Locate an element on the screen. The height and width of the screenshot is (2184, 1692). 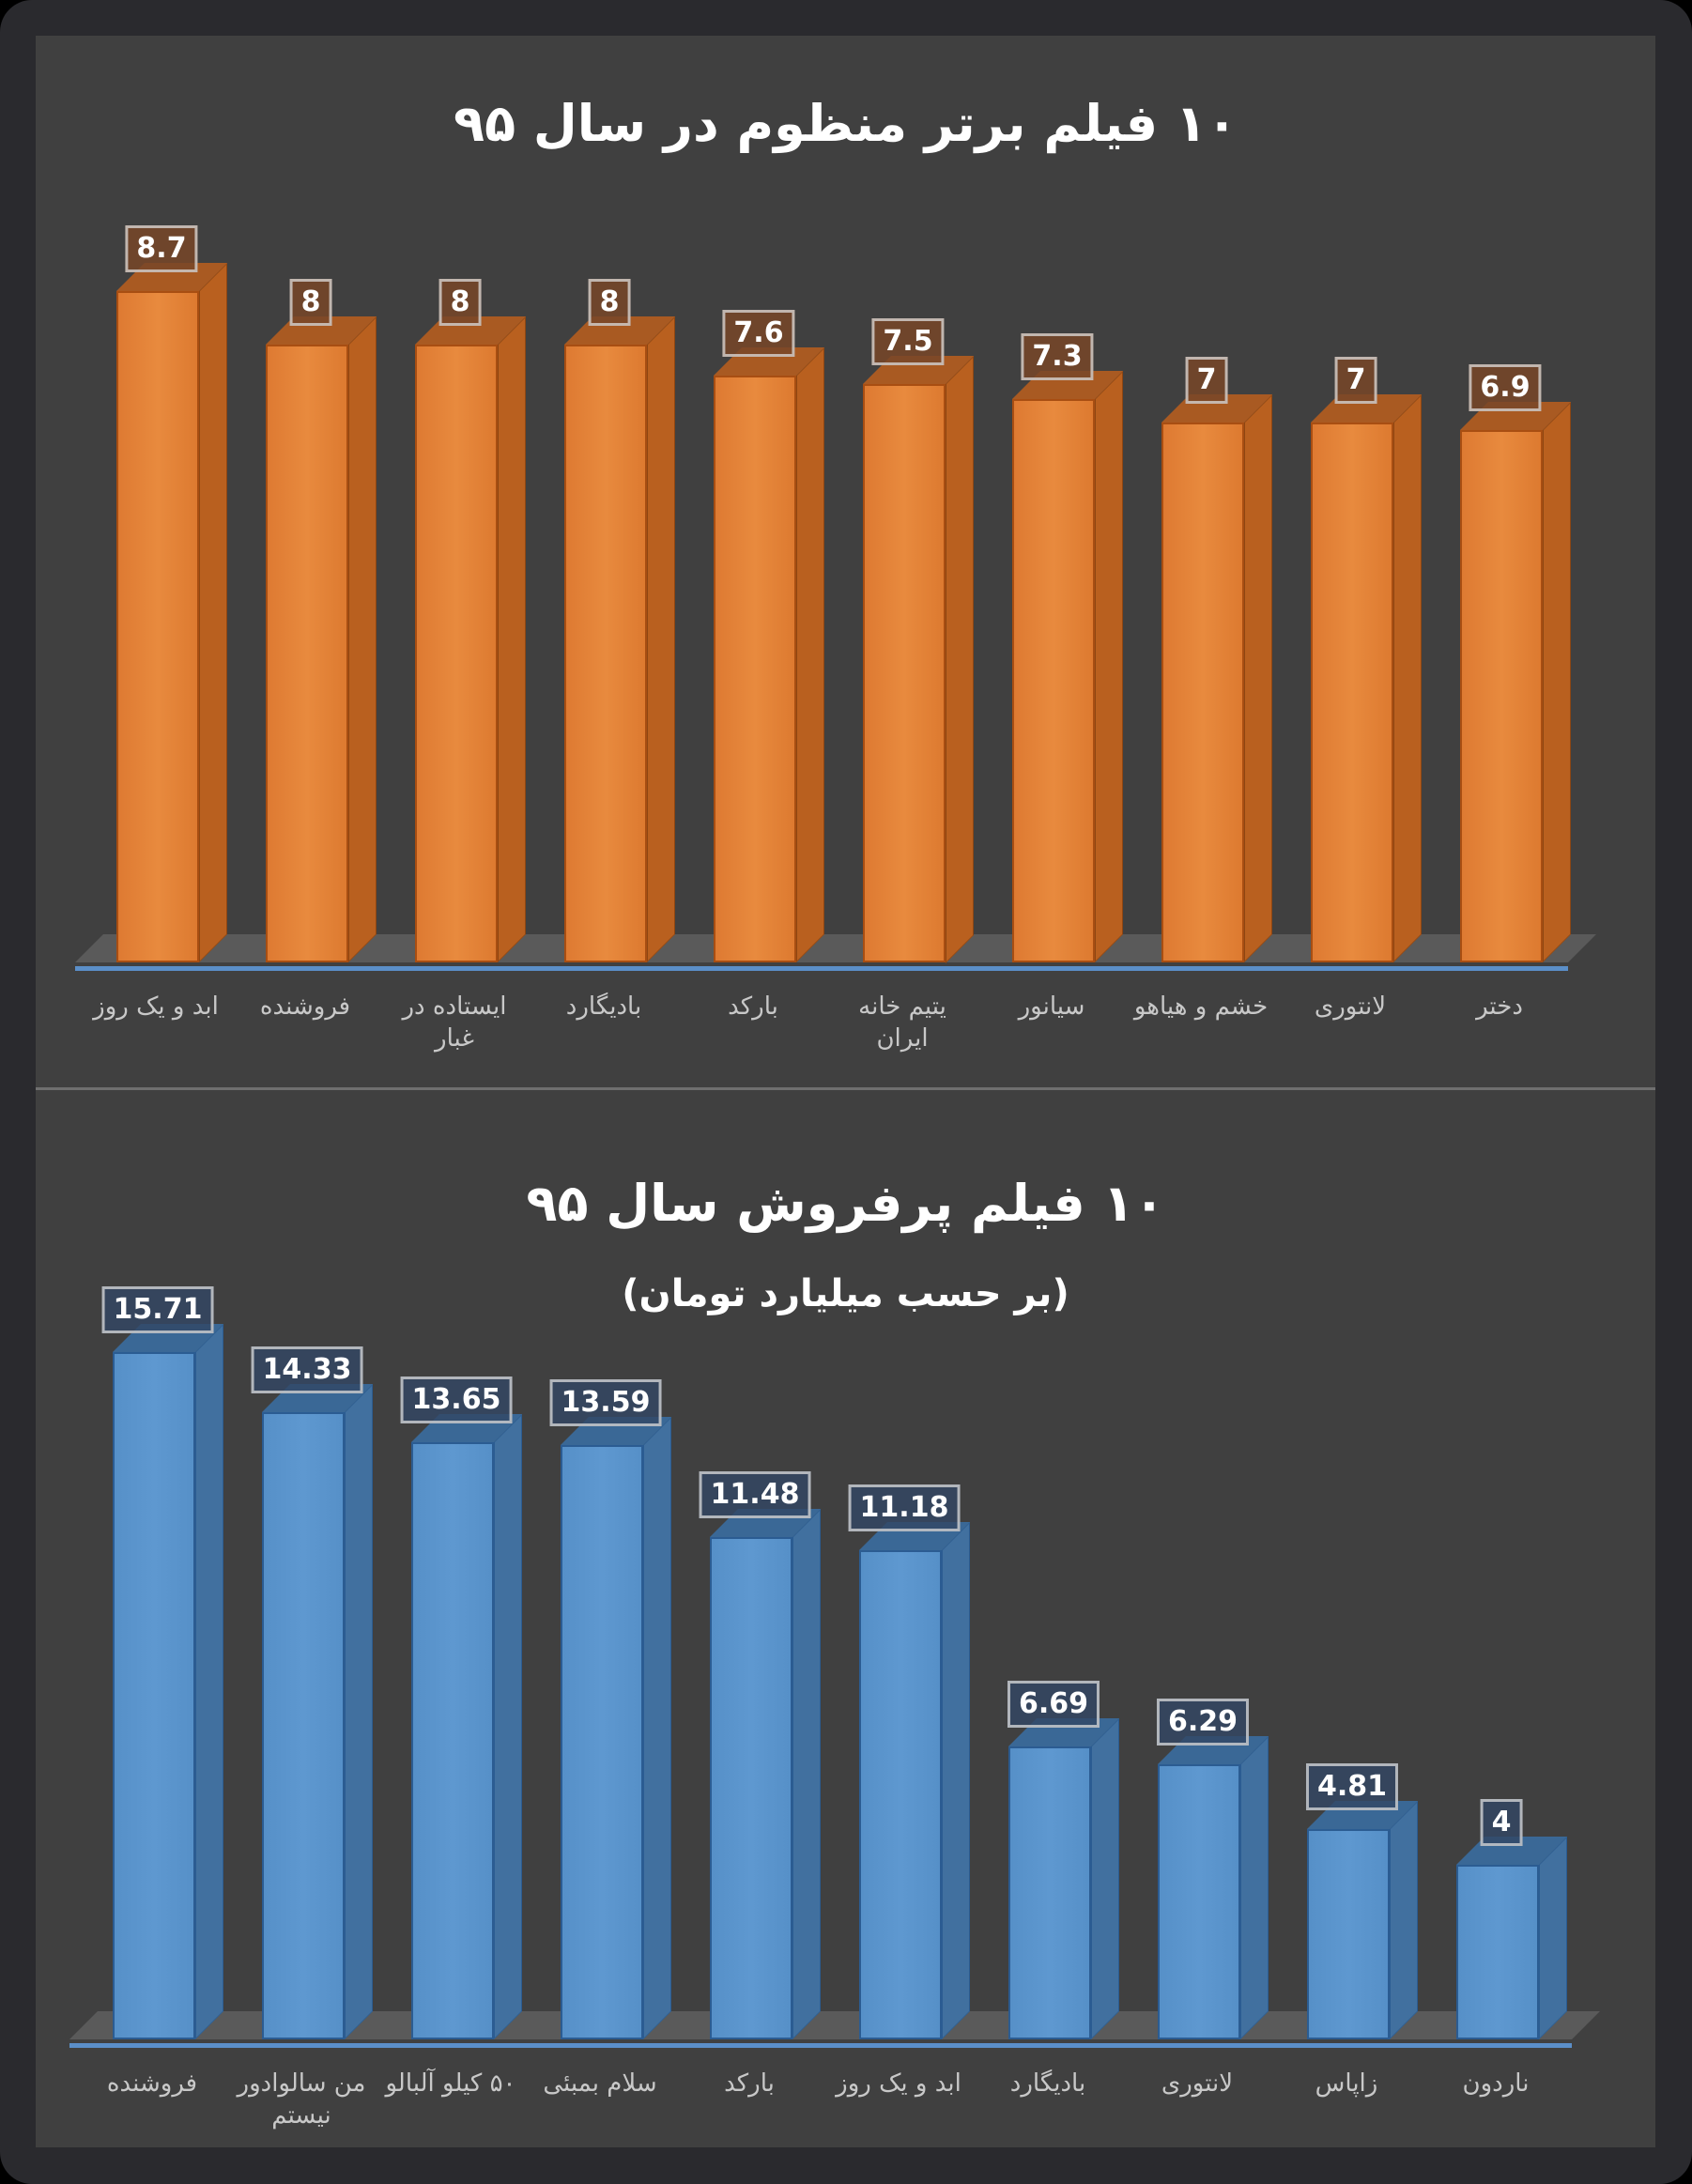
data-label: 7.3 is located at coordinates (1057, 356).